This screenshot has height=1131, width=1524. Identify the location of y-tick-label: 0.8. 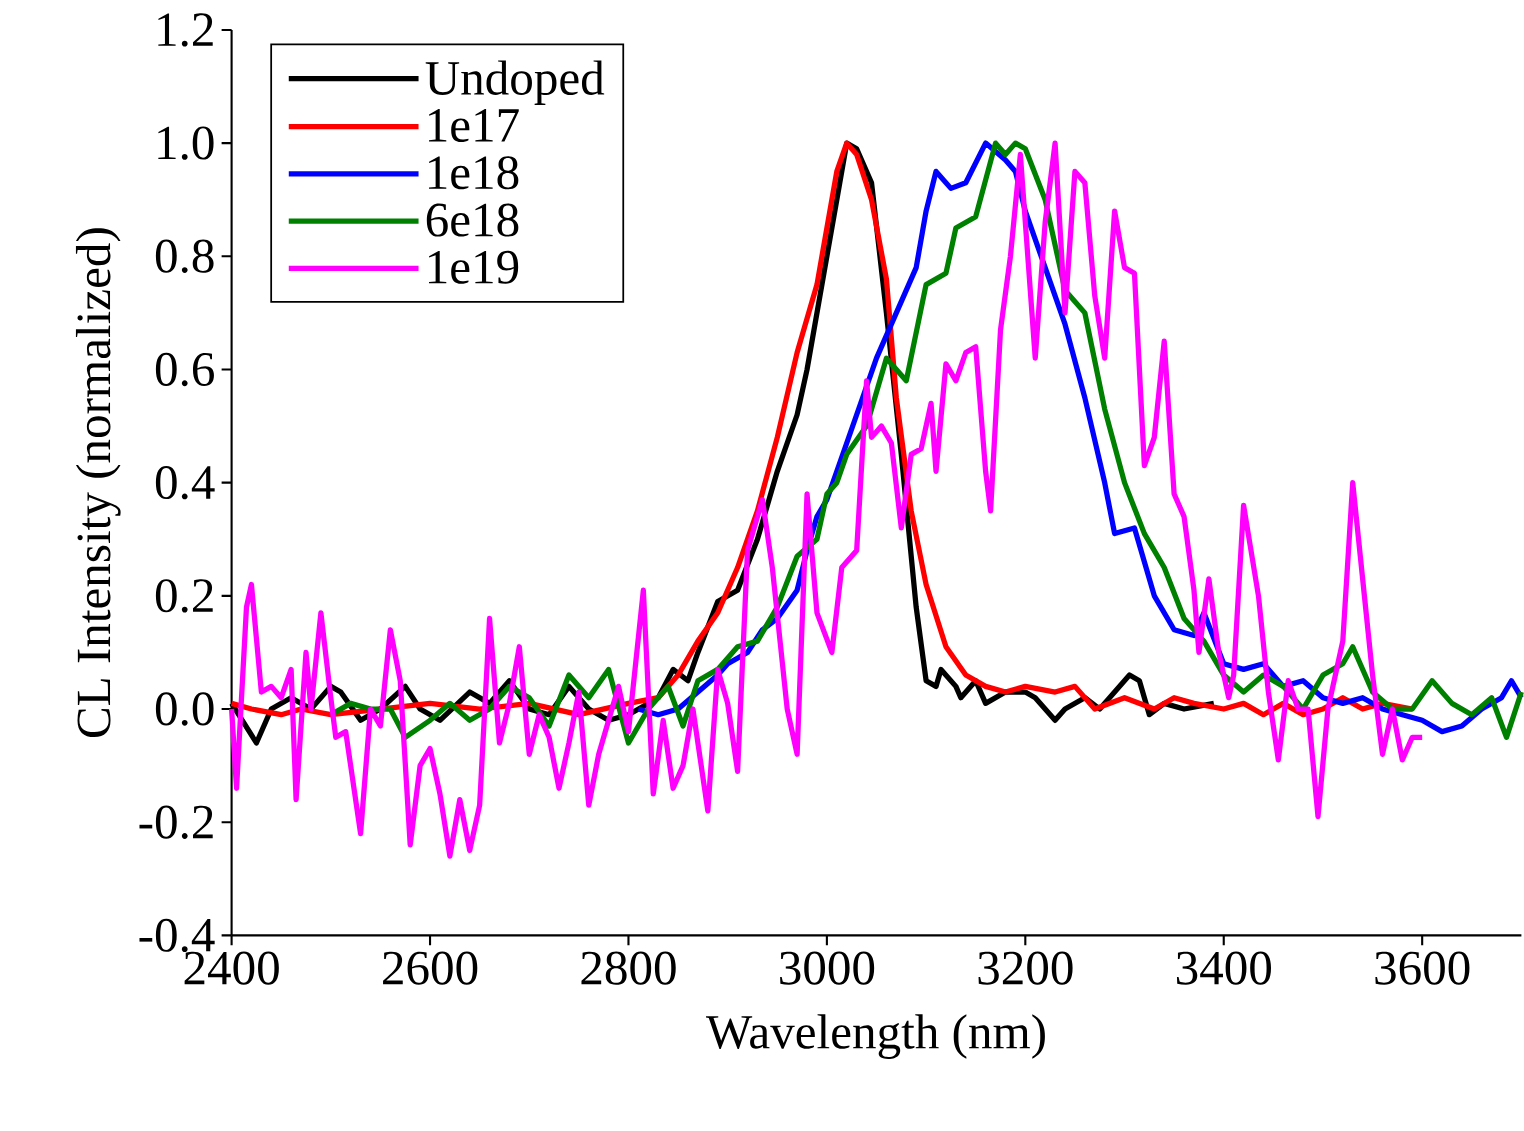
(184, 256).